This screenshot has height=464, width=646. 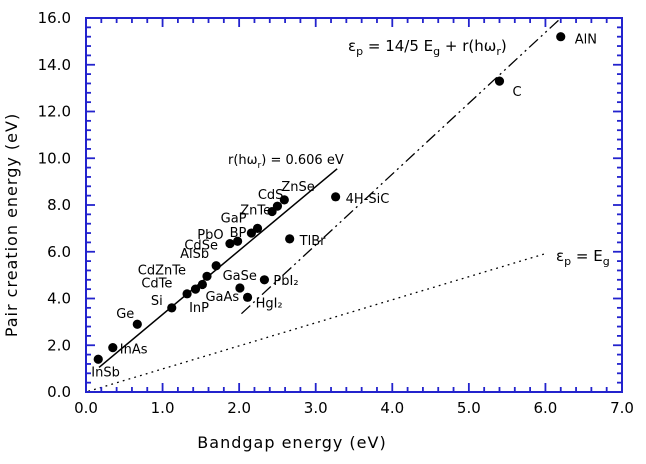 I want to click on phonon-term-value: r(hωr) = 0.606 eV, so click(x=286, y=162).